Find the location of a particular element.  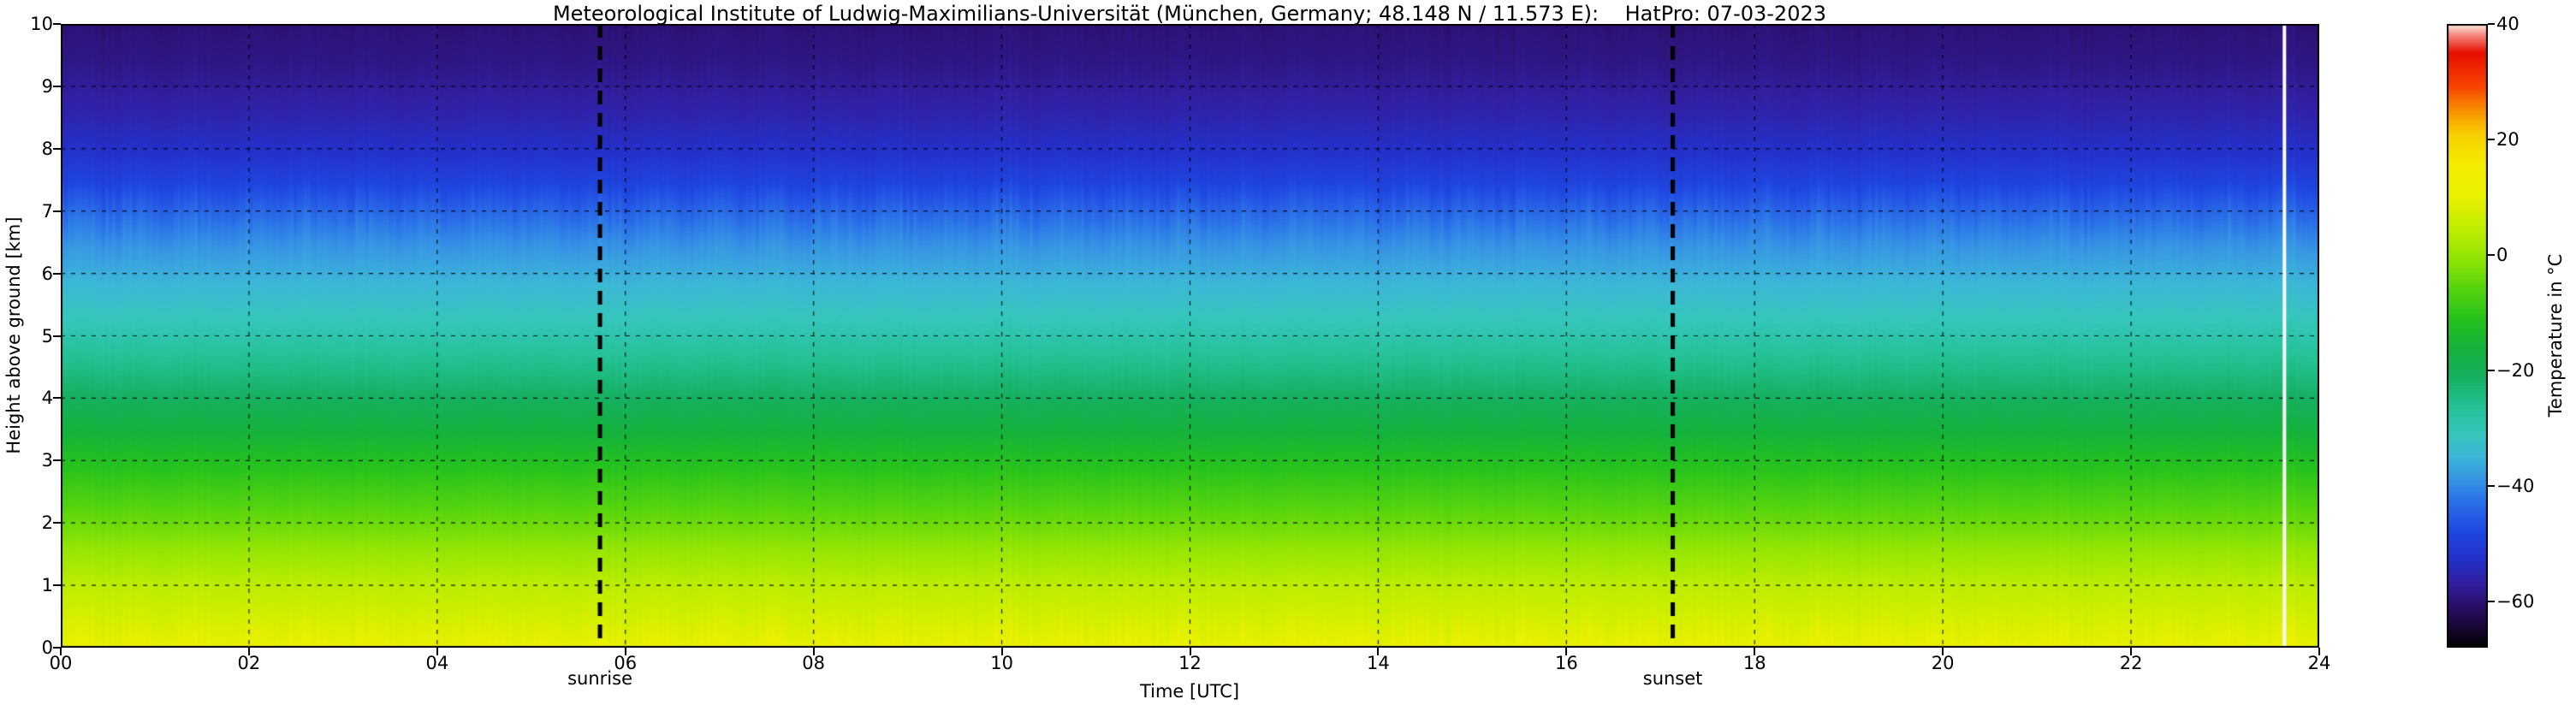

x-tick-label: 24 is located at coordinates (2319, 663).